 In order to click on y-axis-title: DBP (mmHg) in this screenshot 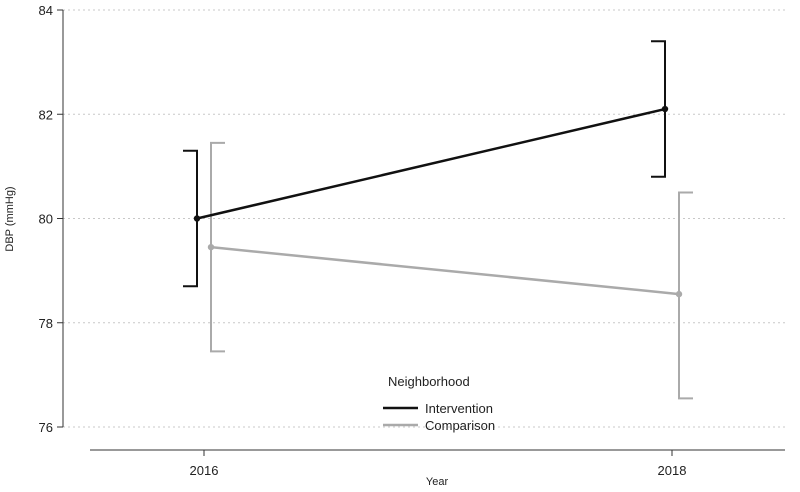, I will do `click(10, 218)`.